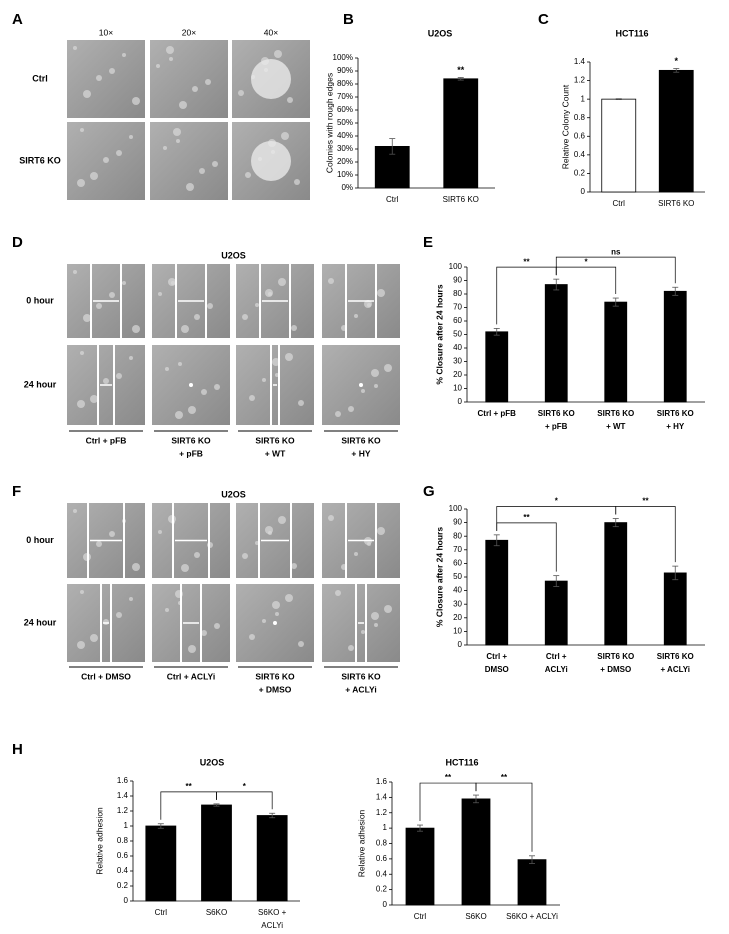 Image resolution: width=729 pixels, height=934 pixels. Describe the element at coordinates (580, 154) in the screenshot. I see `y-tick-label: 0.4` at that location.